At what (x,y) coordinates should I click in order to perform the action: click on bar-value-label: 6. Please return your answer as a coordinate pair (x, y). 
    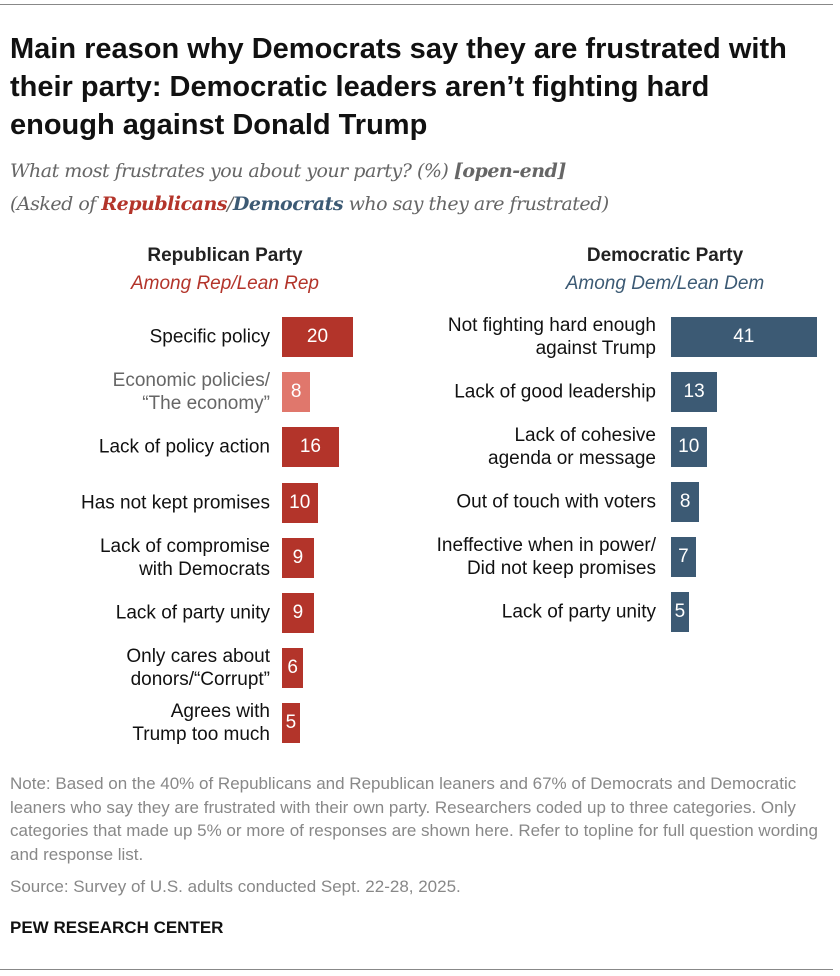
    Looking at the image, I should click on (292, 668).